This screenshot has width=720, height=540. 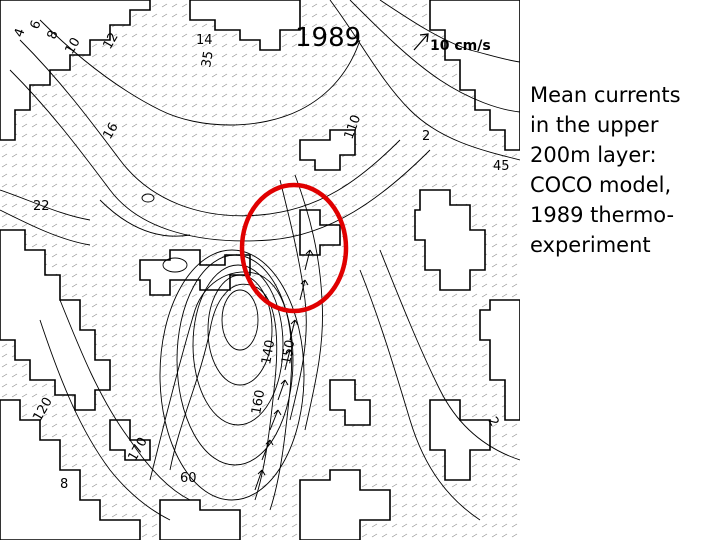 What do you see at coordinates (208, 59) in the screenshot?
I see `contour-label: 35` at bounding box center [208, 59].